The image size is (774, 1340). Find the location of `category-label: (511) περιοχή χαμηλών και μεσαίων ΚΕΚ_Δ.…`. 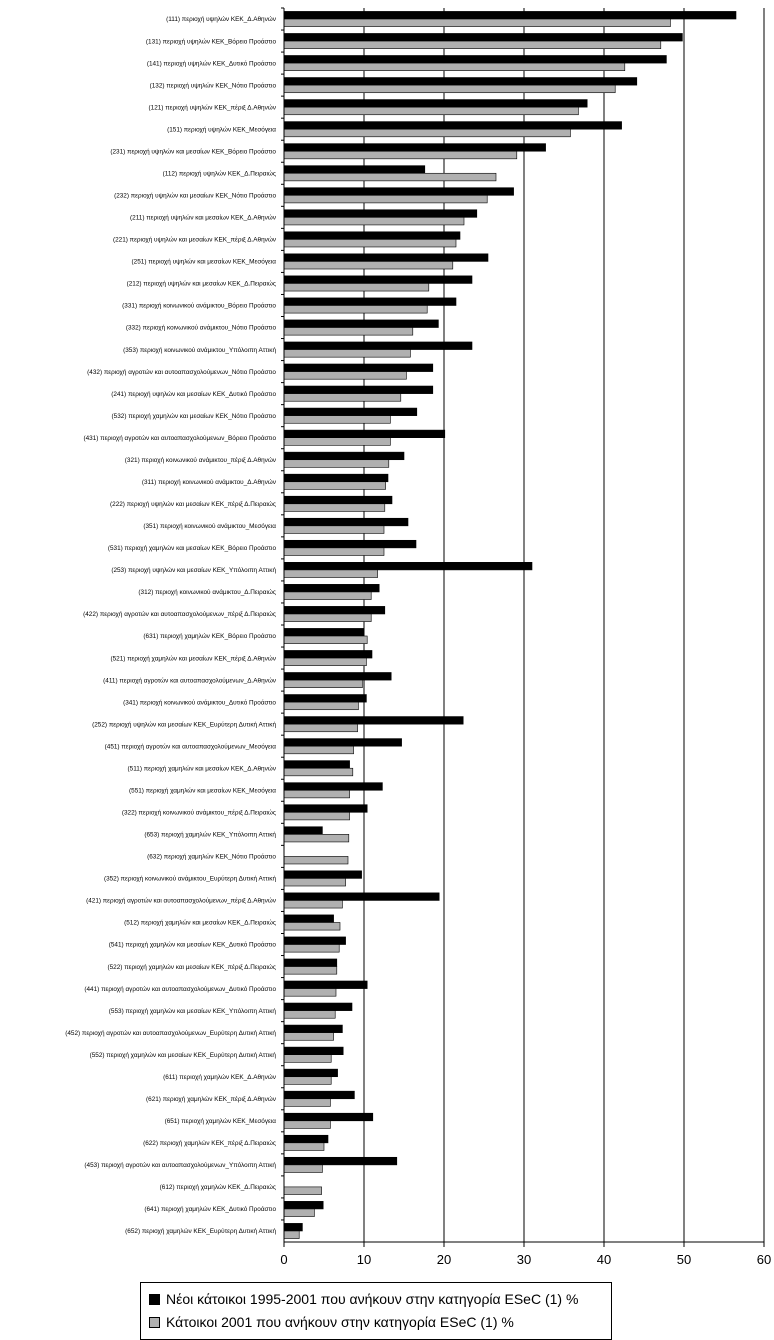

category-label: (511) περιοχή χαμηλών και μεσαίων ΚΕΚ_Δ.… is located at coordinates (202, 768).